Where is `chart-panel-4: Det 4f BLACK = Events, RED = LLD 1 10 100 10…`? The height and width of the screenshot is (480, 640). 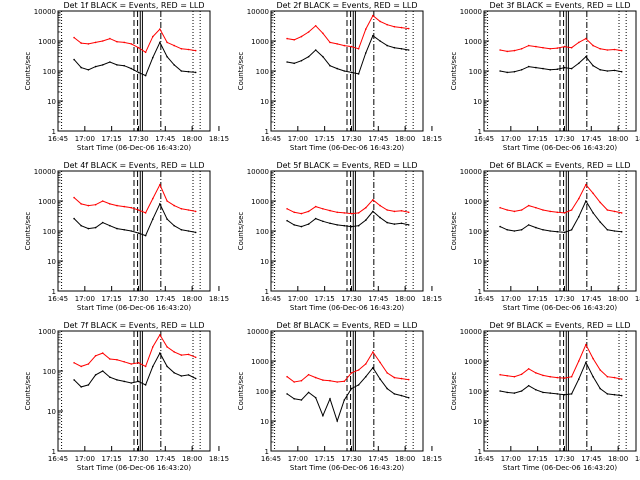
chart-panel-4: Det 4f BLACK = Events, RED = LLD 1 10 100 10… is located at coordinates (126, 236).